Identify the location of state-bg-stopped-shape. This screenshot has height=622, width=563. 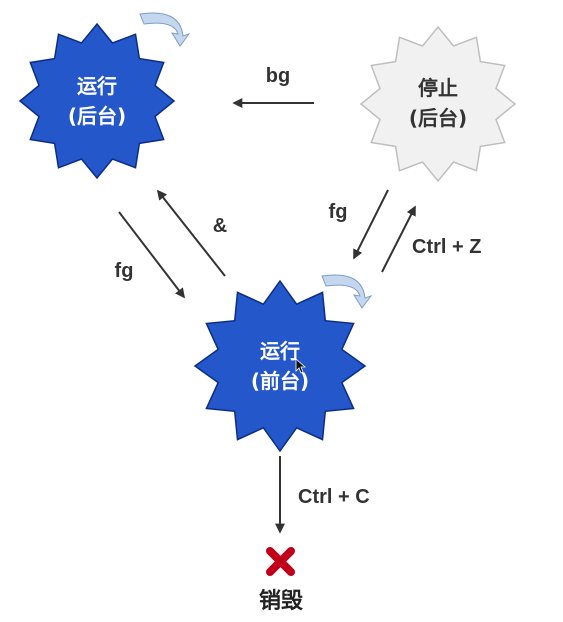
(438, 104).